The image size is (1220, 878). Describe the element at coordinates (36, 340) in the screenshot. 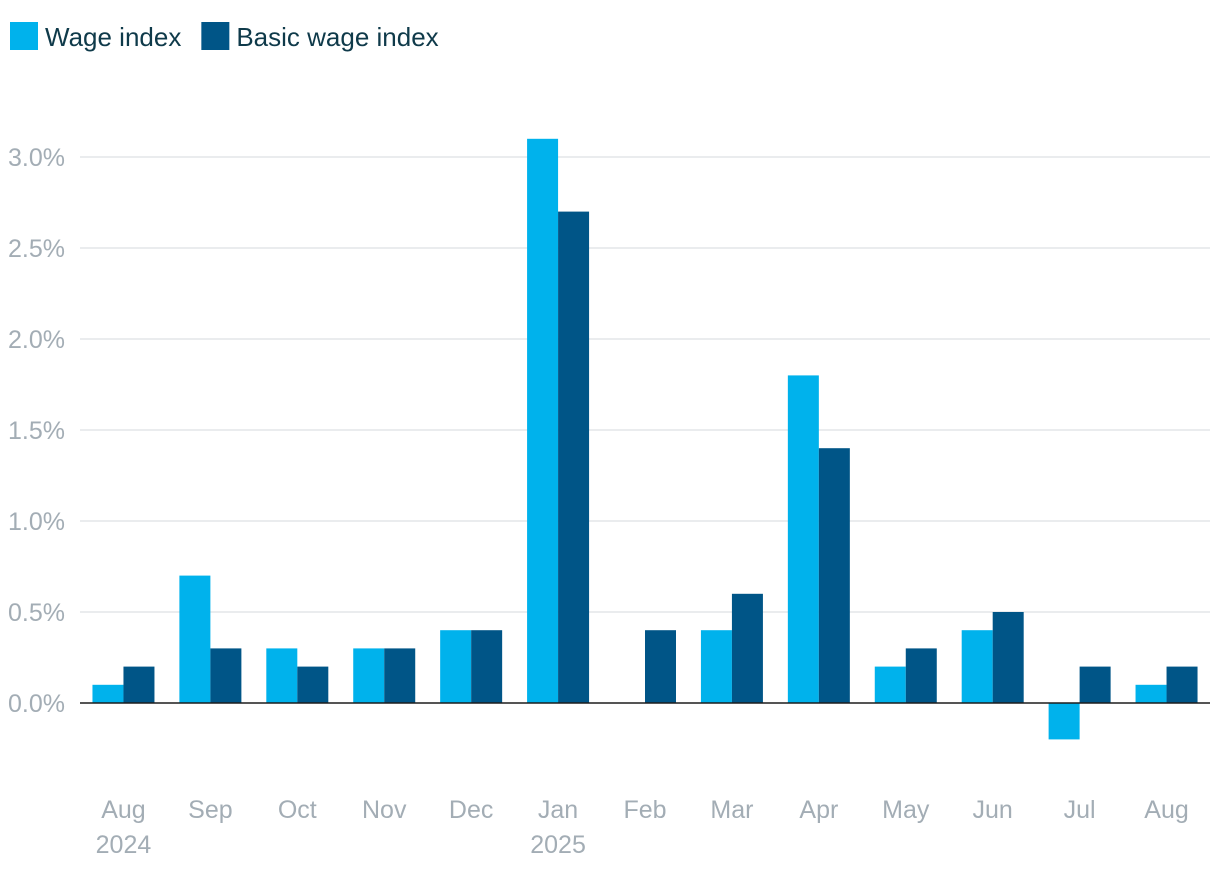

I see `y-tick-label: 2.0%` at that location.